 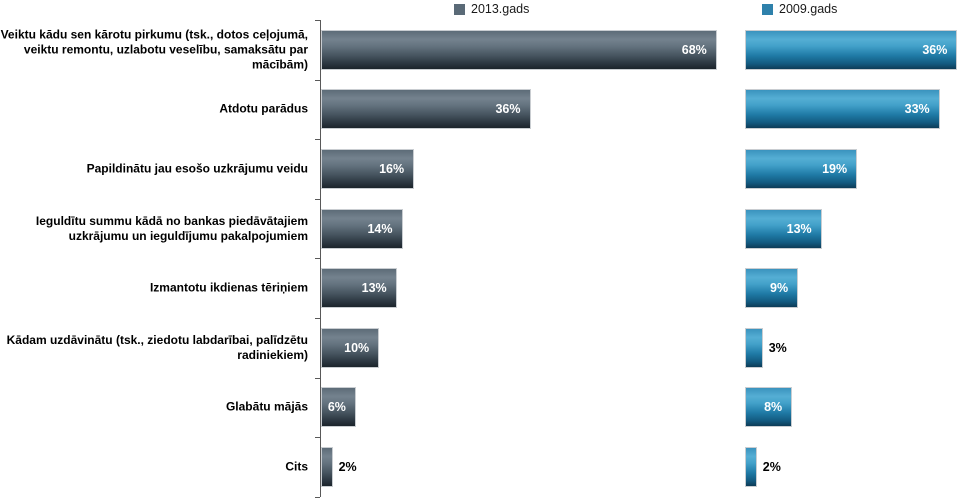 What do you see at coordinates (500, 9) in the screenshot?
I see `legend-label-2013: 2013.gads` at bounding box center [500, 9].